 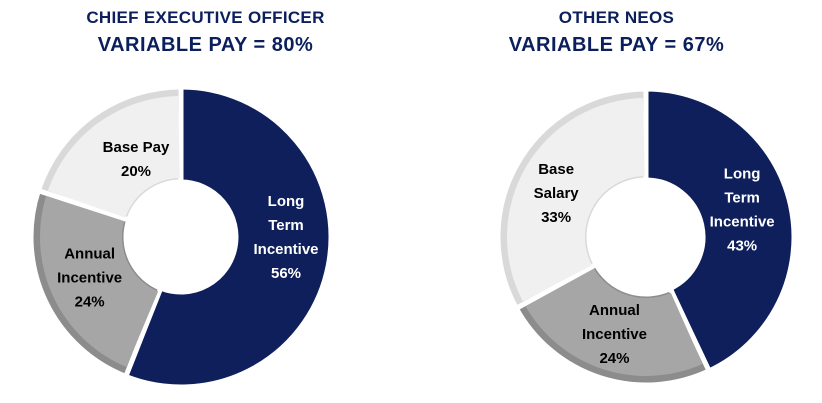 I want to click on slice-label-line: 33%, so click(x=556, y=217).